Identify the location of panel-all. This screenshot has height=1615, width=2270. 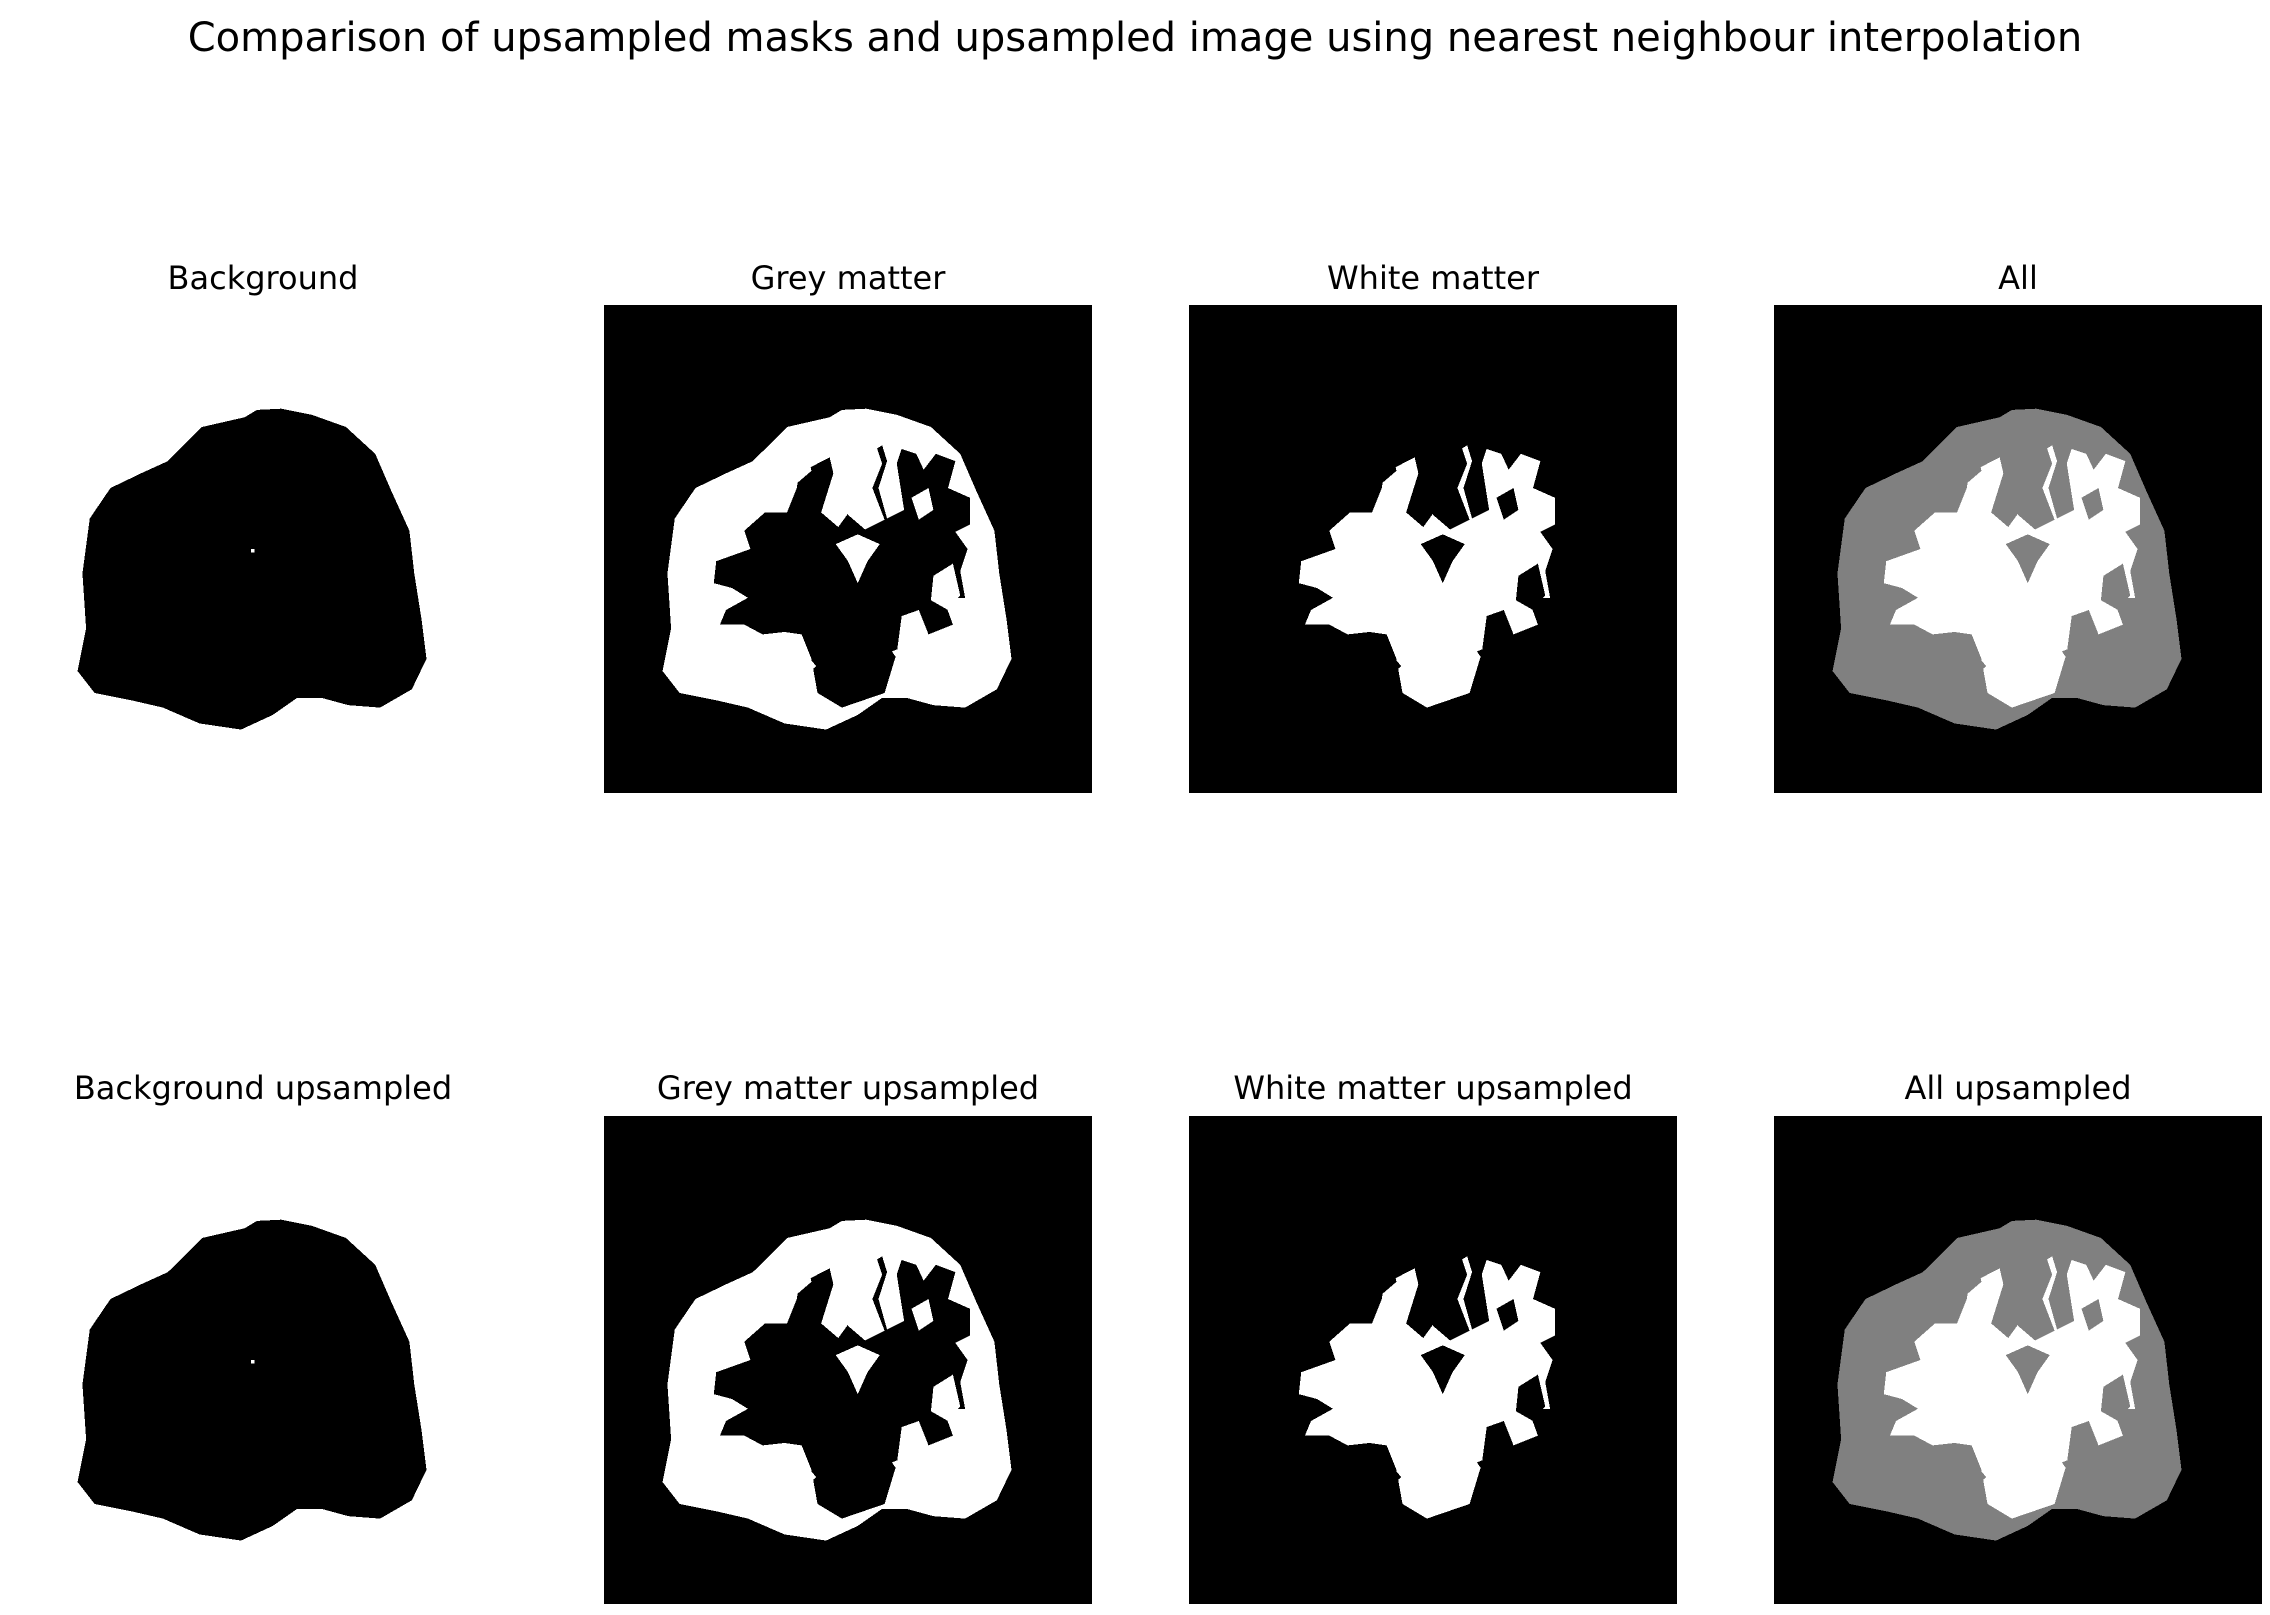
(2018, 549).